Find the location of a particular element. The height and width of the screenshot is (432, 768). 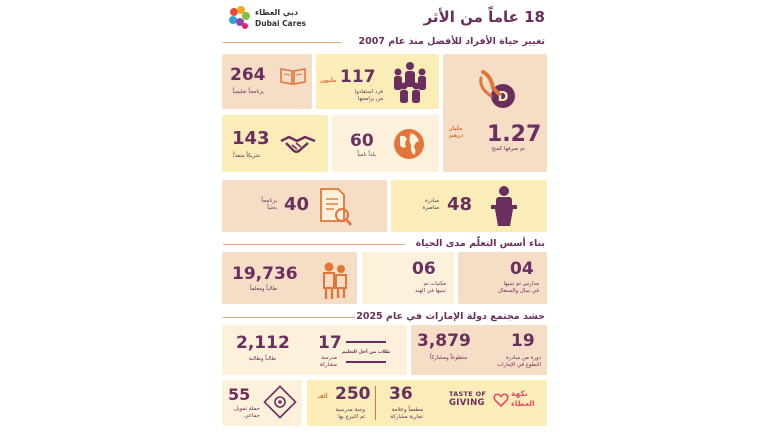

taste-arabic-2: العطاء is located at coordinates (523, 403).